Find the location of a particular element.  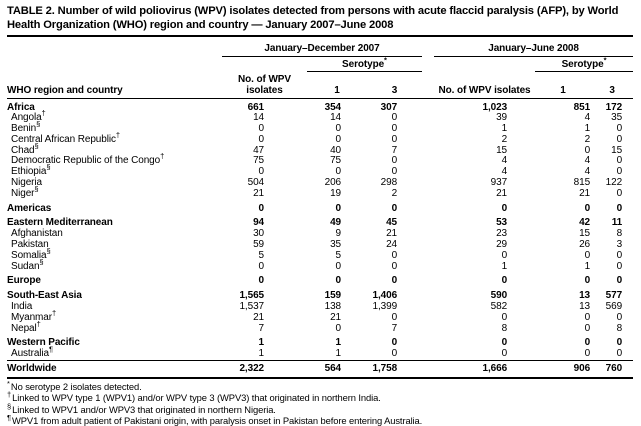

cell-2007-serotype3: 1,758 is located at coordinates (395, 369).